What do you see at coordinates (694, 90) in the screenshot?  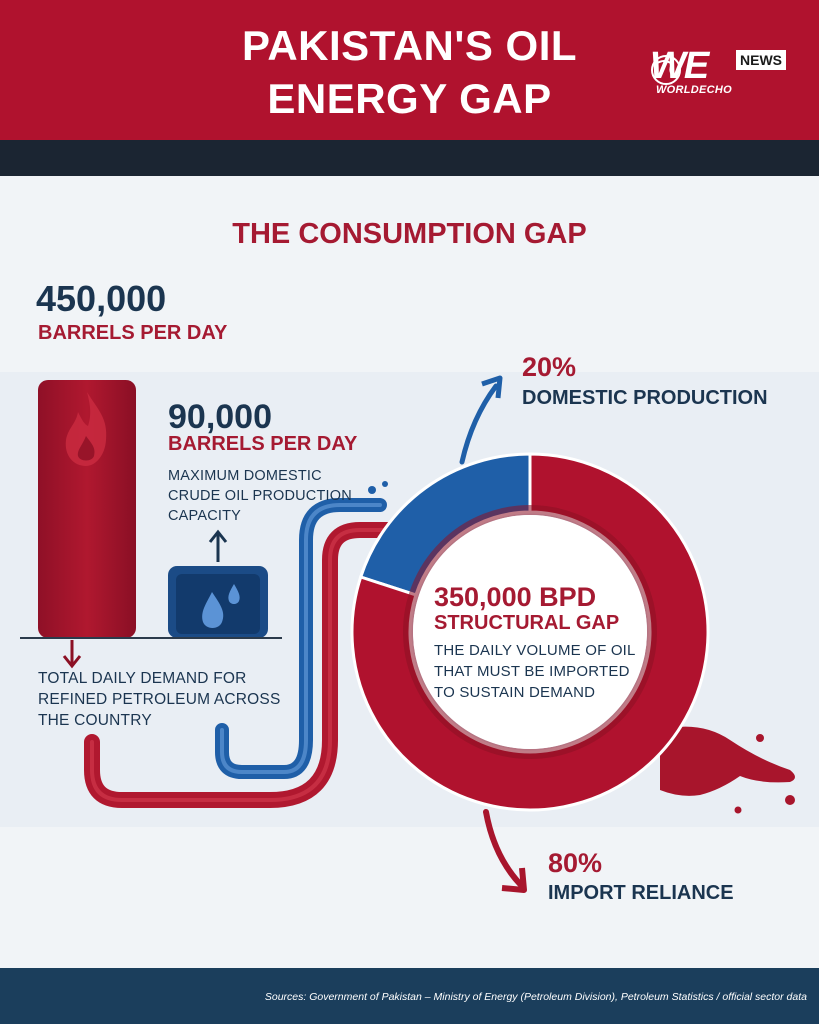 I see `logo-subtitle: WORLDECHO` at bounding box center [694, 90].